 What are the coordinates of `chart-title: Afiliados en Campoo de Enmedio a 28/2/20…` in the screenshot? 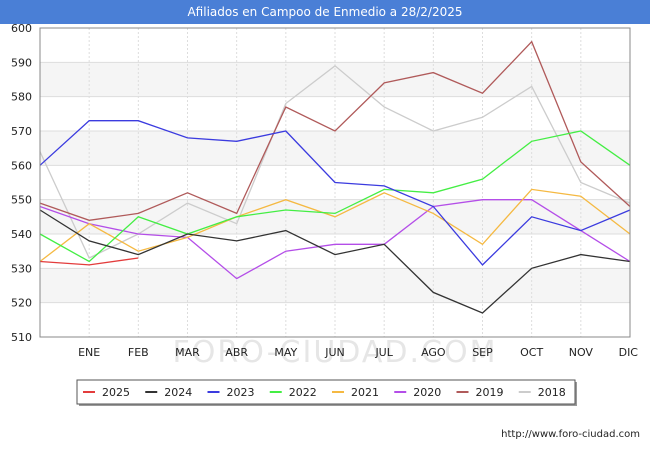 It's located at (325, 12).